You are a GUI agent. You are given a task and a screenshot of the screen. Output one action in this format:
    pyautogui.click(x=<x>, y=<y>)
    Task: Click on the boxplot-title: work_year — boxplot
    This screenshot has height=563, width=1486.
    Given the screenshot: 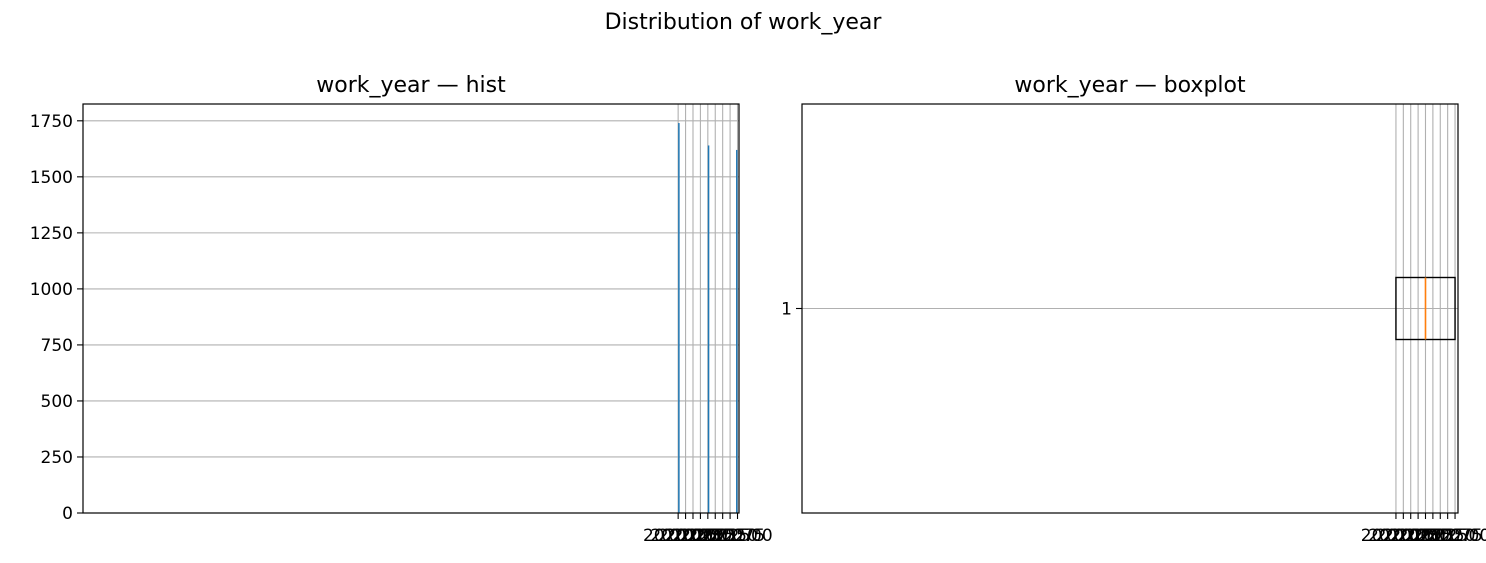 What is the action you would take?
    pyautogui.click(x=1130, y=85)
    